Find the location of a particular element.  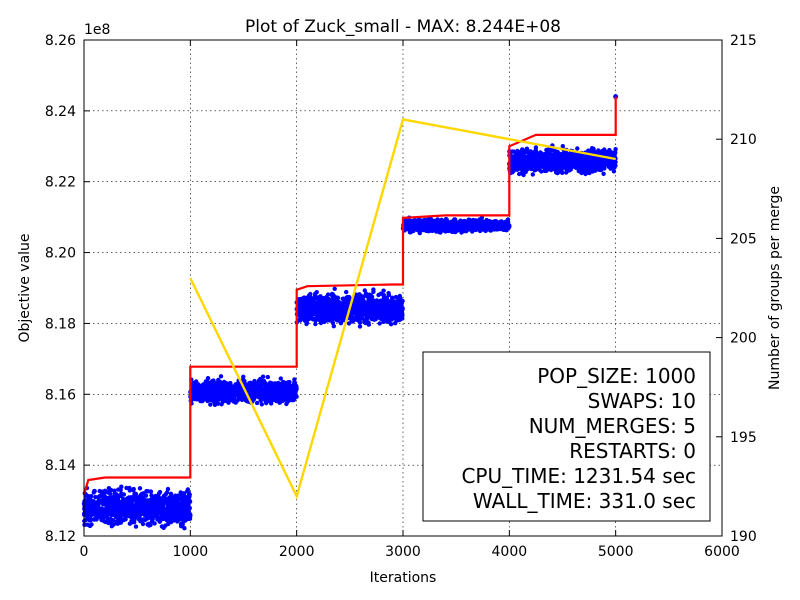

chart-title: Plot of Zuck_small - MAX: 8.244E+08 is located at coordinates (403, 27).